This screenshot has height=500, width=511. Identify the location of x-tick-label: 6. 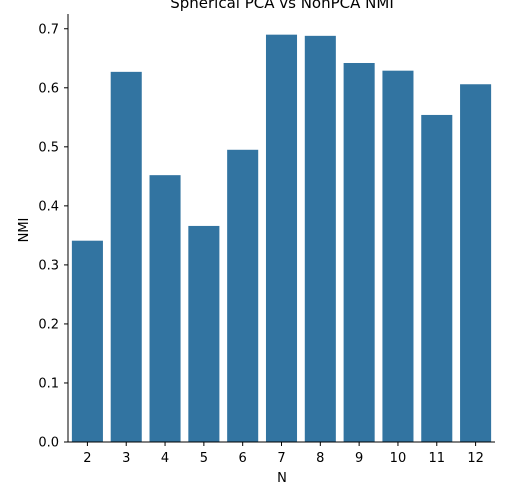
(243, 458).